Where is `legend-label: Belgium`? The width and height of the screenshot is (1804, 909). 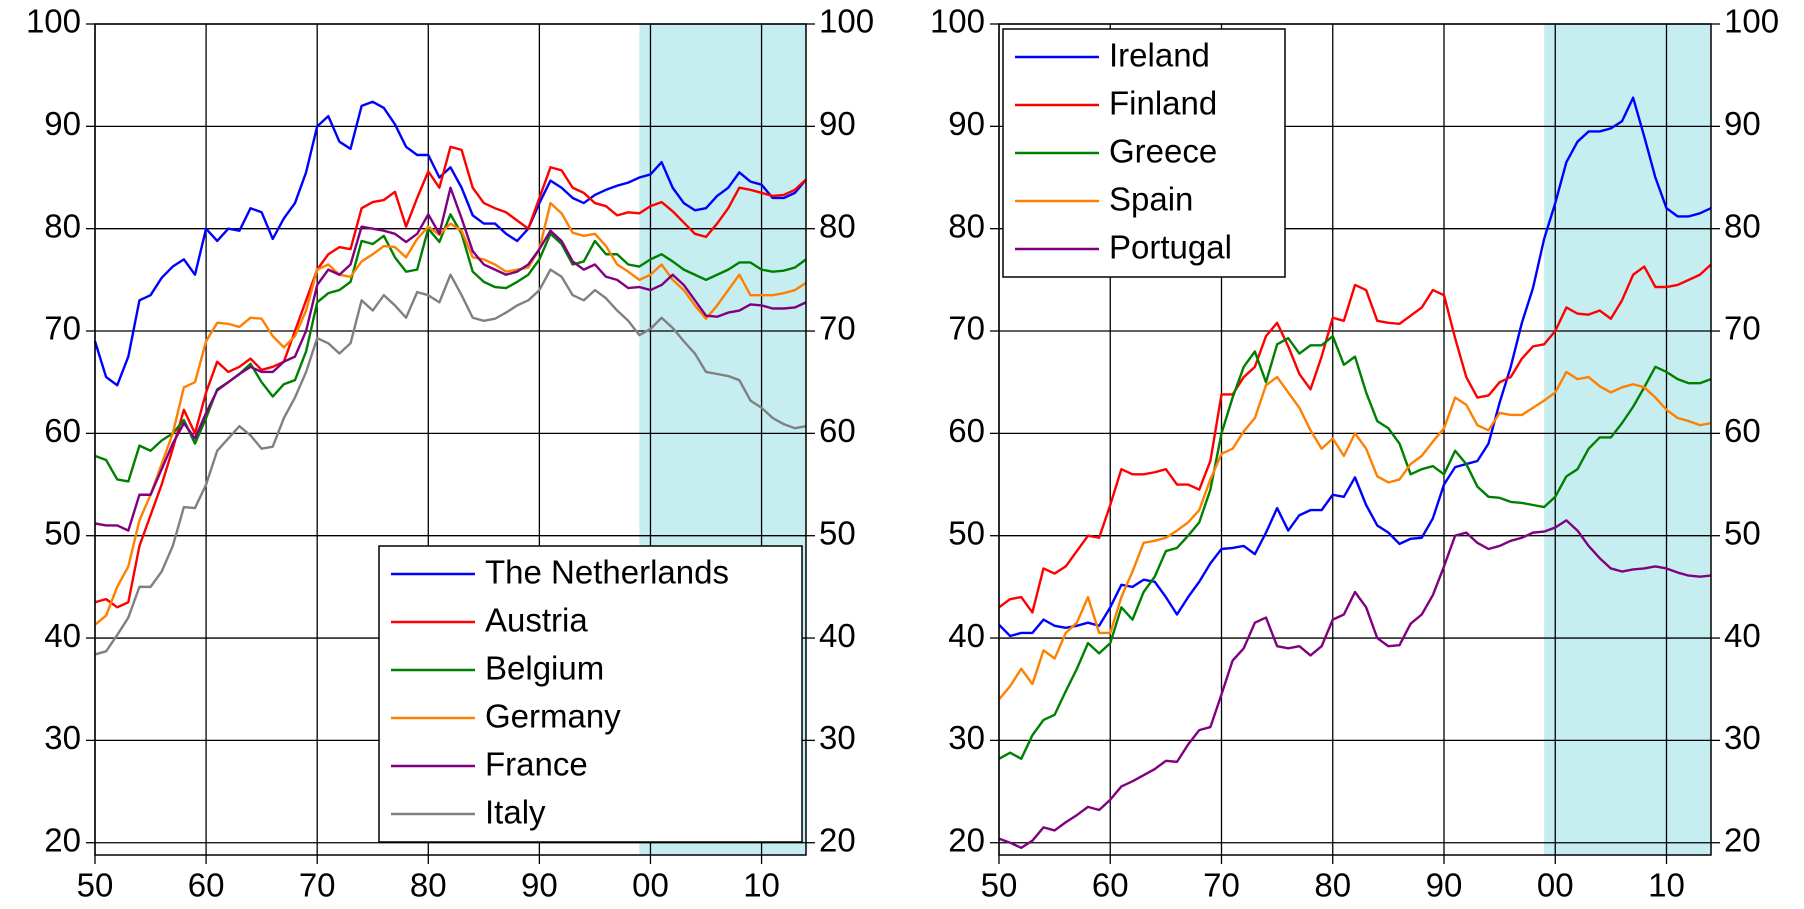
legend-label: Belgium is located at coordinates (544, 668).